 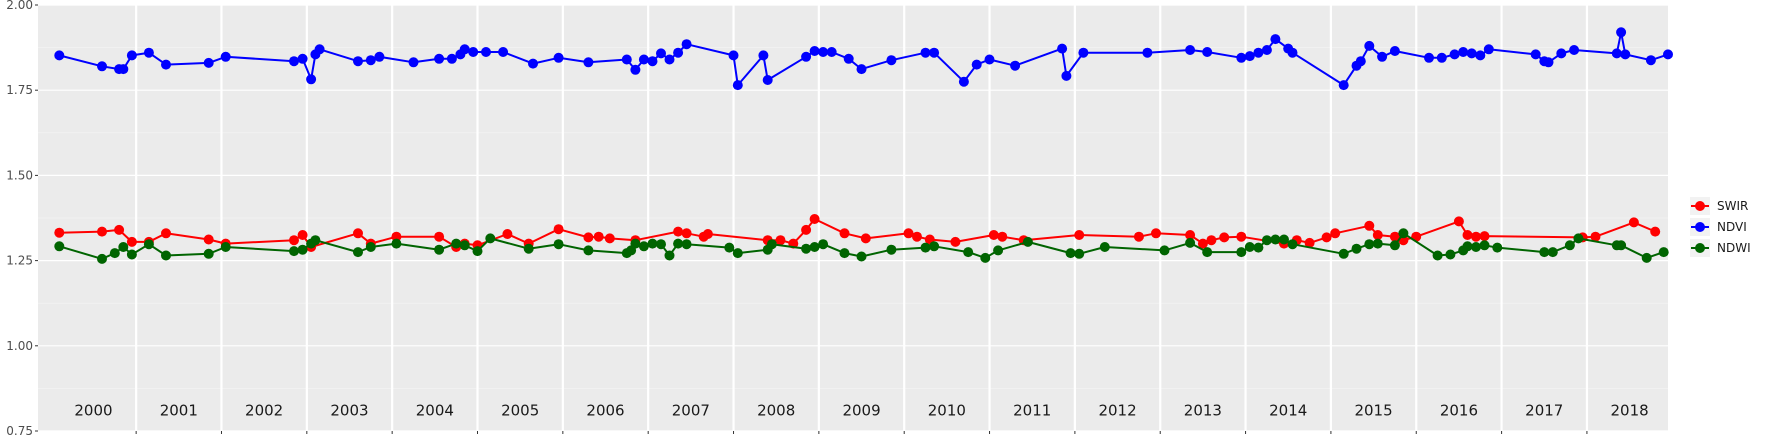 I want to click on series-ndvi, so click(x=863, y=59).